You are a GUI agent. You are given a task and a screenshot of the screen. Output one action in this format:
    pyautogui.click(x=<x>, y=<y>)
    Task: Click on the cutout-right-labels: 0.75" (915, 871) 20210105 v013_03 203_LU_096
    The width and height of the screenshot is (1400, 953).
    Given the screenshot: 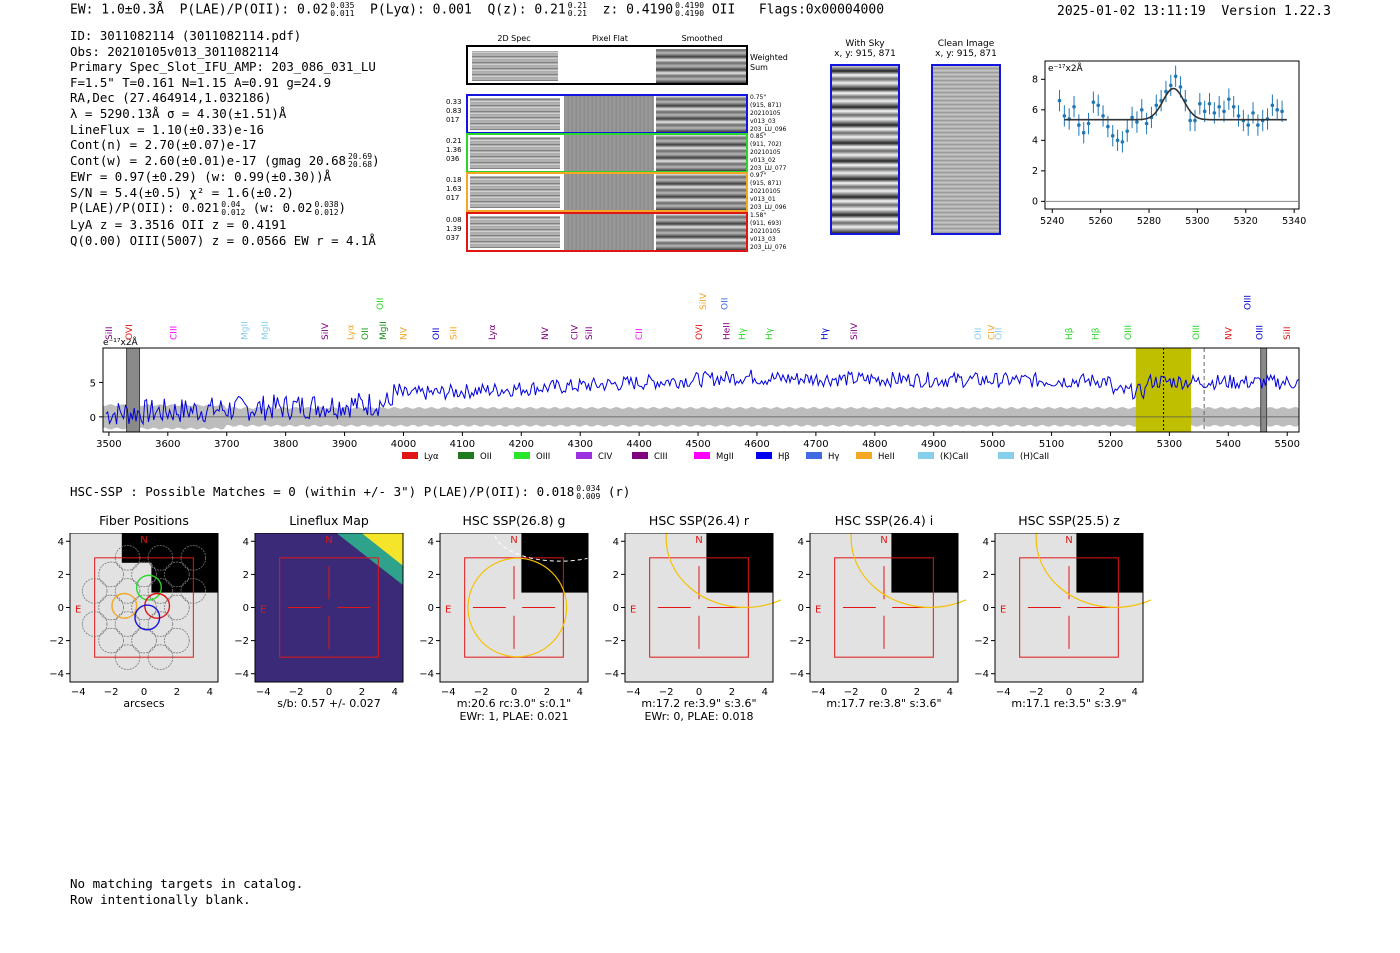 What is the action you would take?
    pyautogui.click(x=775, y=114)
    